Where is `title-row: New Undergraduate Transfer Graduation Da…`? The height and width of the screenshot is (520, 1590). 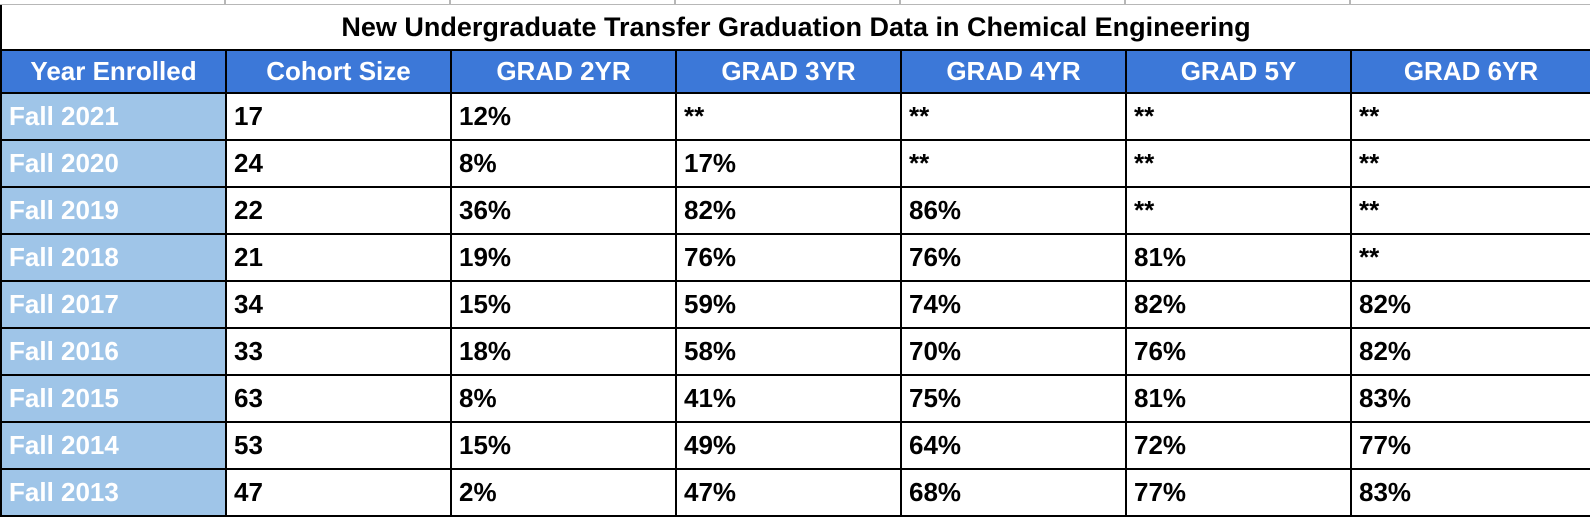
title-row: New Undergraduate Transfer Graduation Da… is located at coordinates (795, 28).